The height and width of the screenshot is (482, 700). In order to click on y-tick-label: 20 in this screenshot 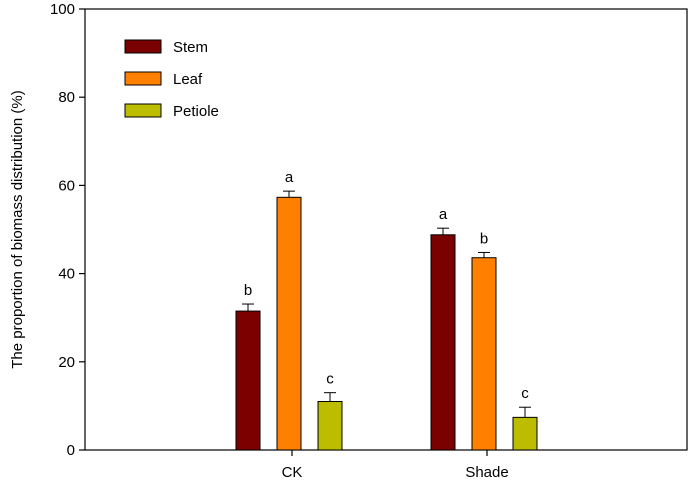, I will do `click(66, 362)`.